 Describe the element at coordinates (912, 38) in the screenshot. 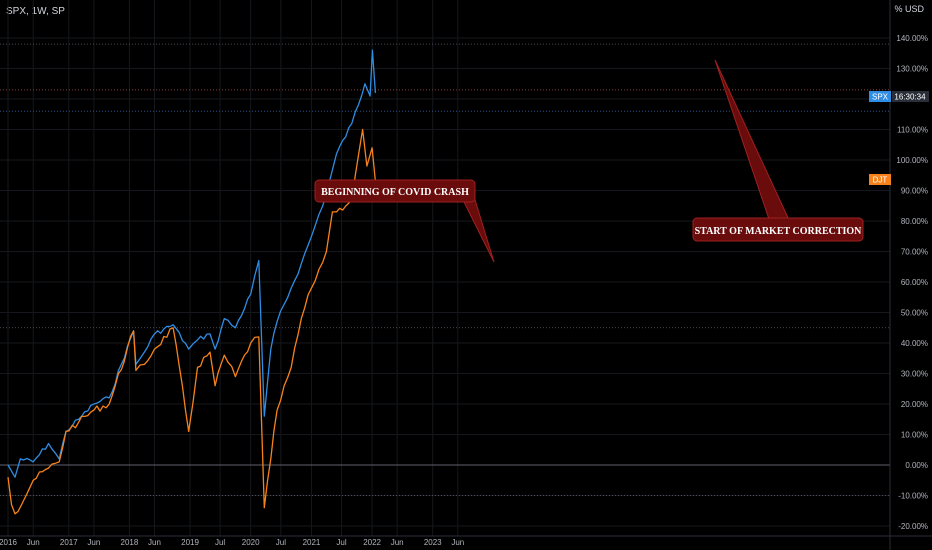

I see `y-tick-label: 140.00%` at that location.